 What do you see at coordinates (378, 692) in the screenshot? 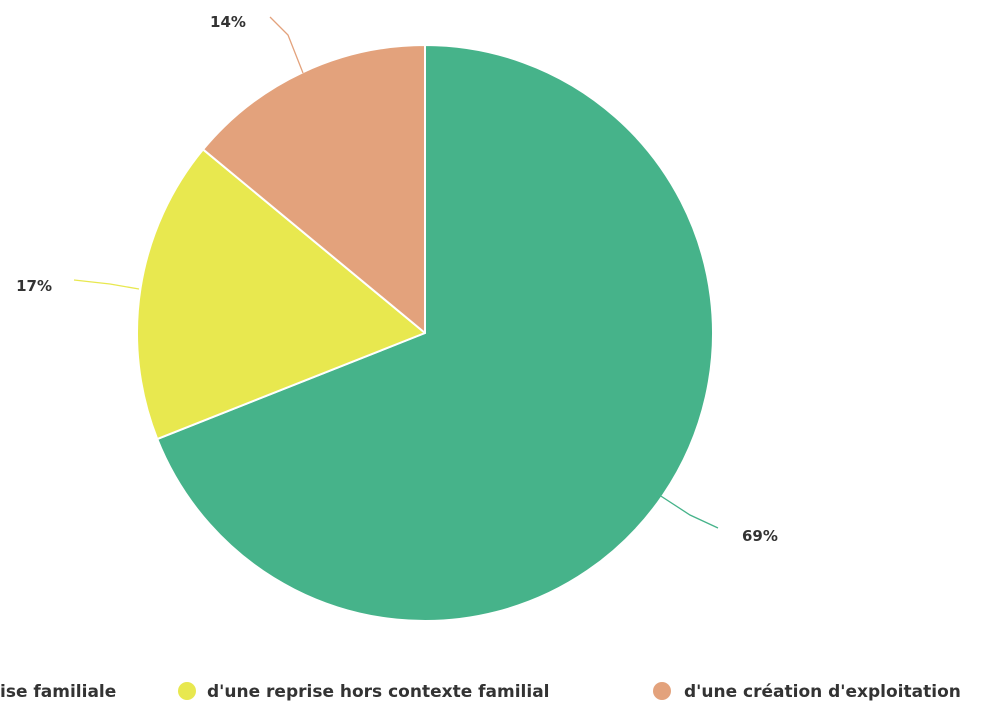
I see `legend-label-2: d'une reprise hors contexte familial` at bounding box center [378, 692].